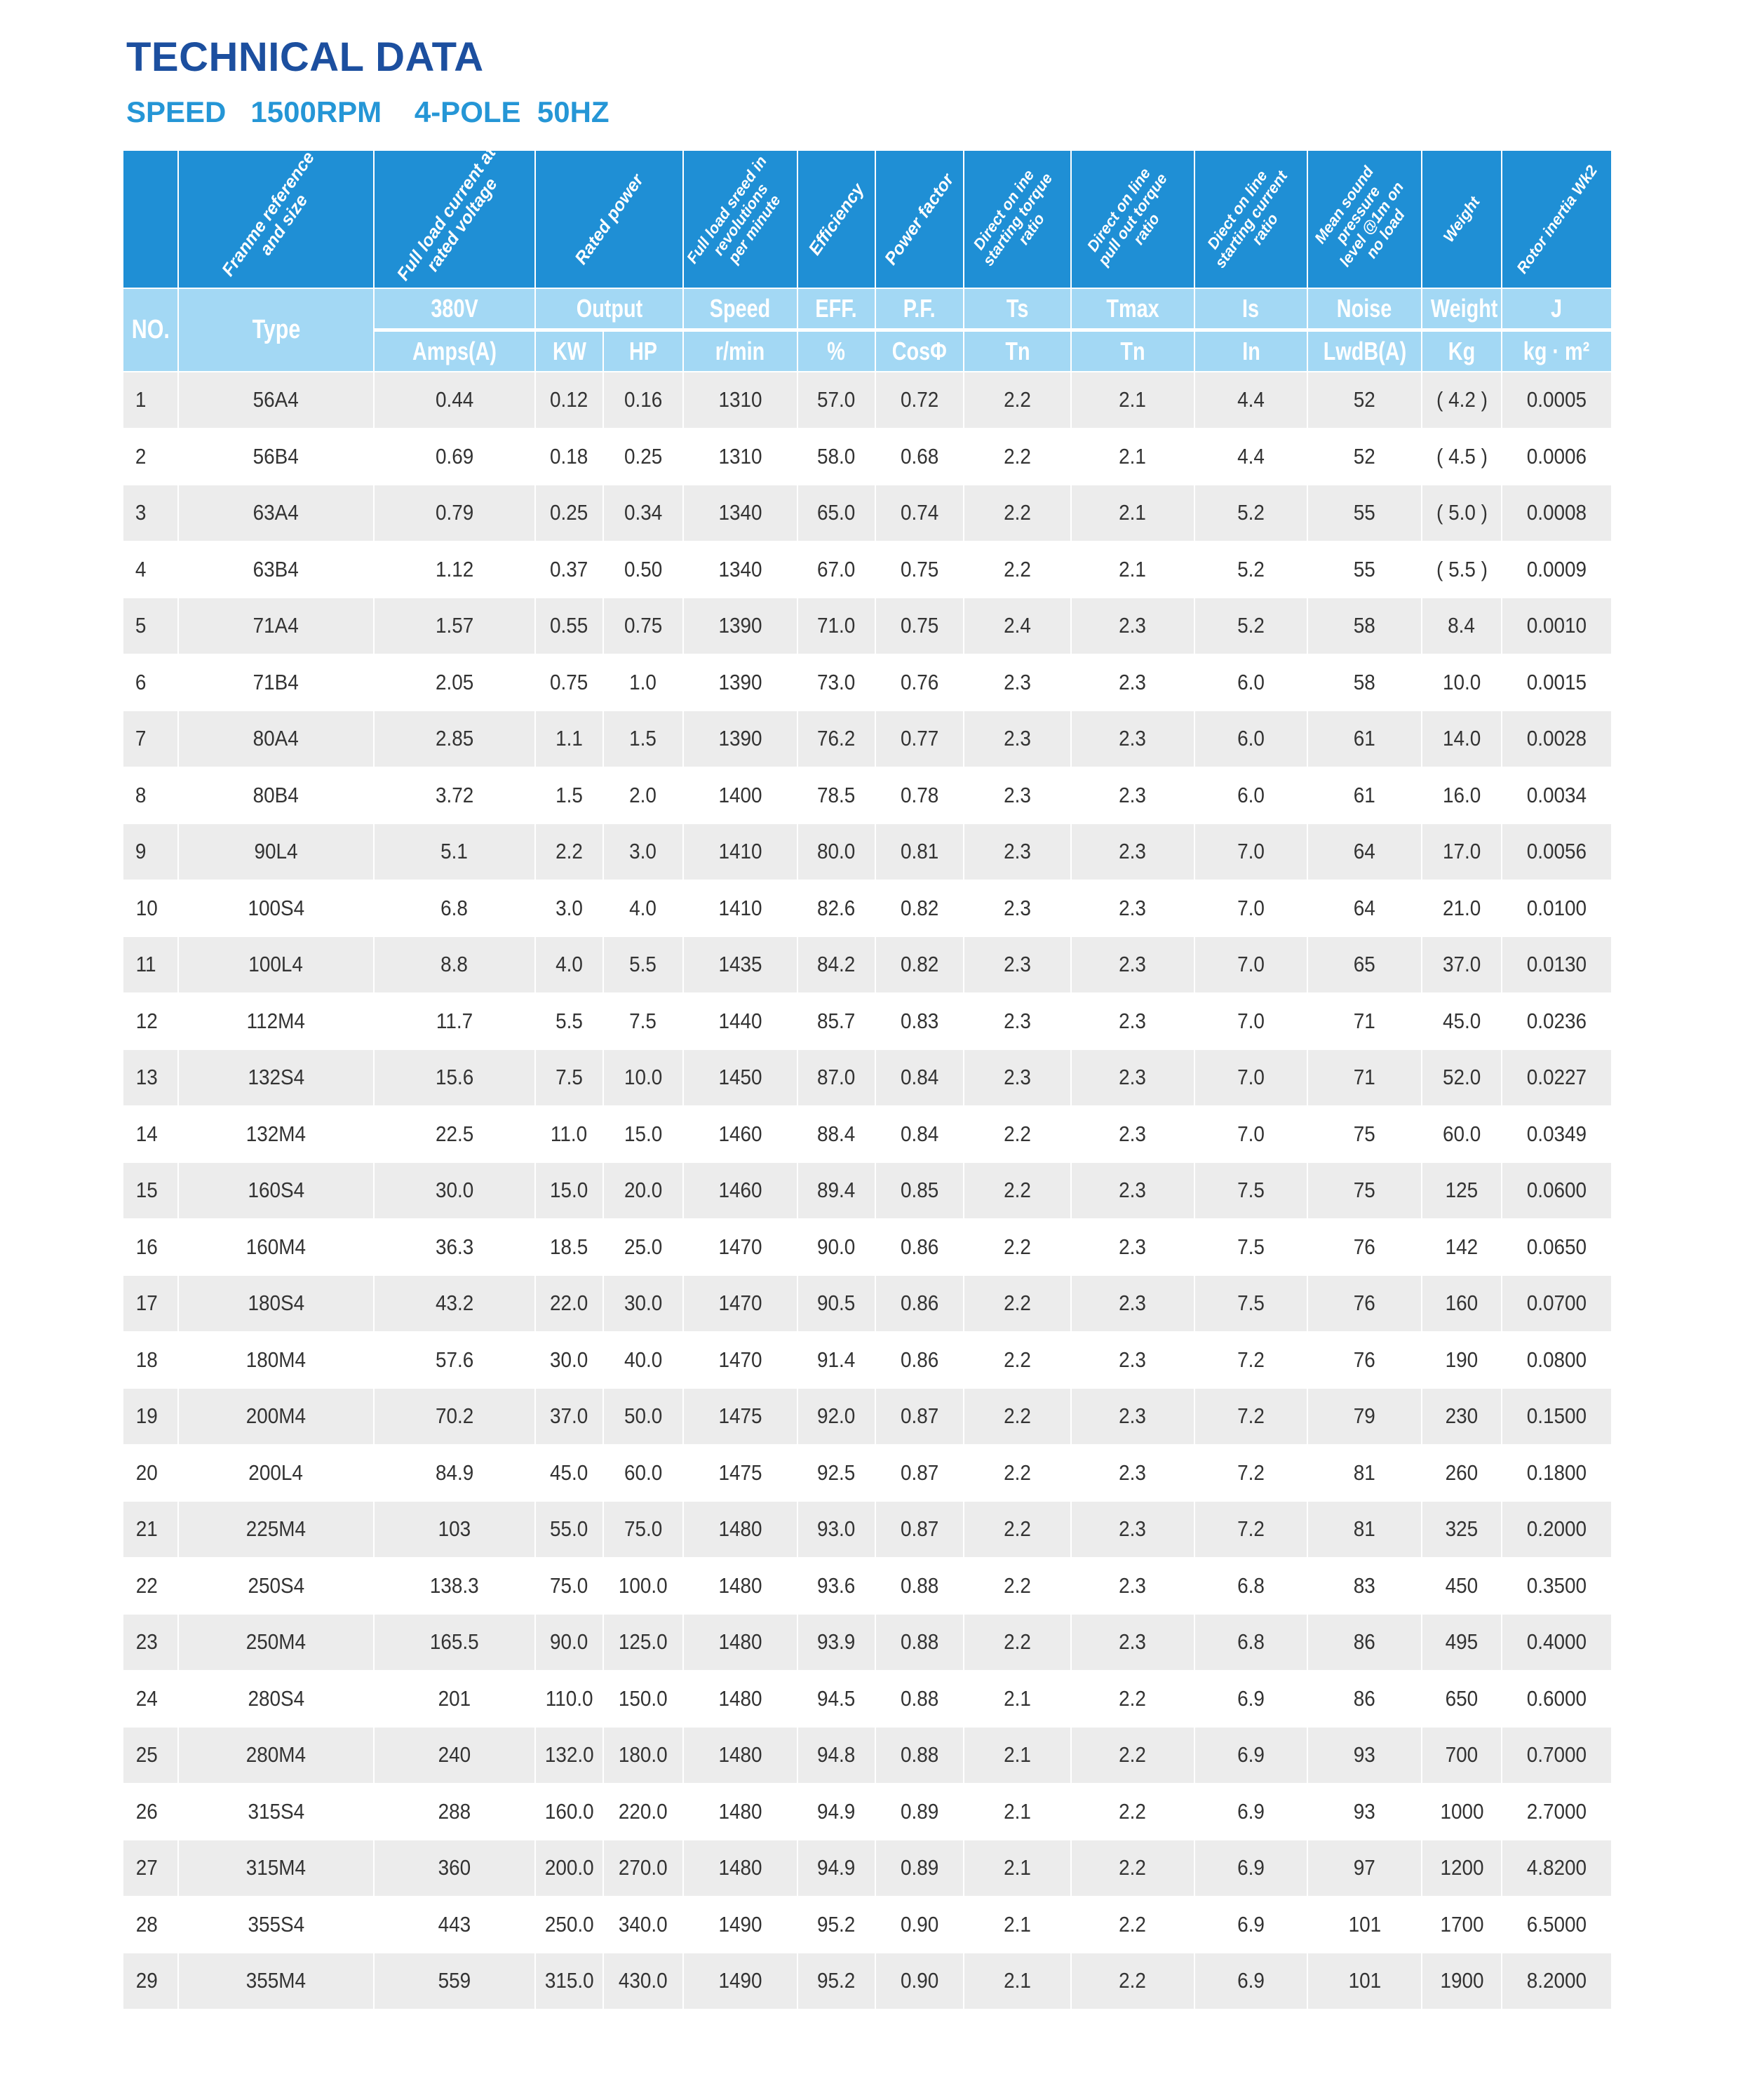 The image size is (1764, 2074). Describe the element at coordinates (1556, 513) in the screenshot. I see `cell-j: 0.0008` at that location.